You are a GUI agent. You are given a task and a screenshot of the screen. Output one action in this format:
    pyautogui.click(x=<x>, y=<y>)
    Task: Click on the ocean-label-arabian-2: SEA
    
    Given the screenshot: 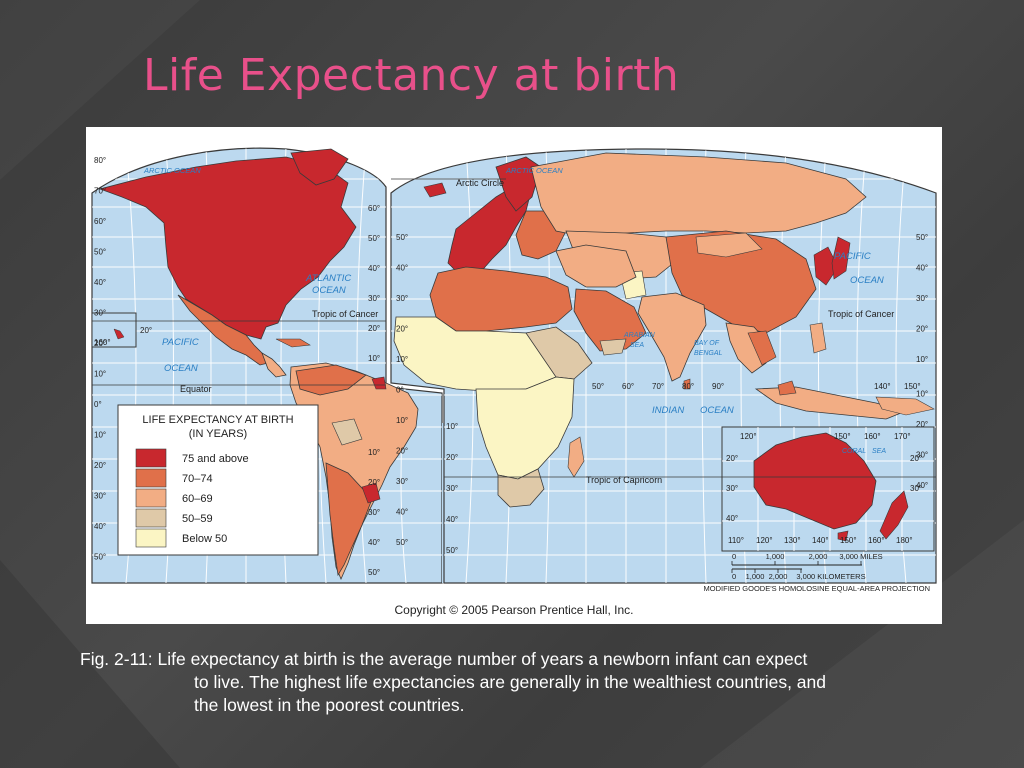 What is the action you would take?
    pyautogui.click(x=637, y=345)
    